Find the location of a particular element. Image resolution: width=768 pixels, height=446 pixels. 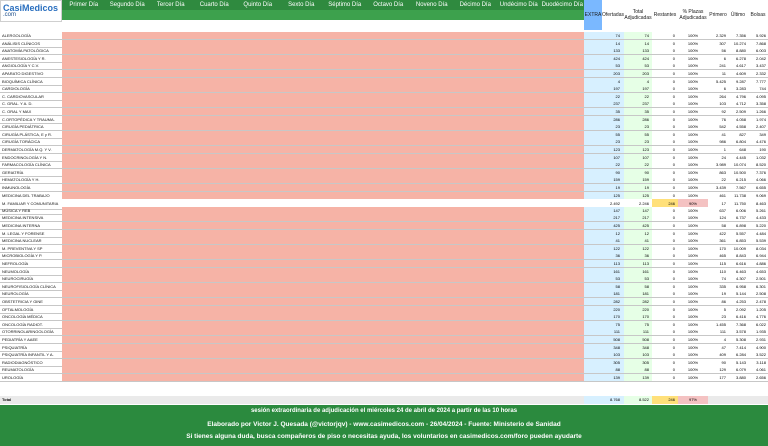

bolsas-value: 4.900 is located at coordinates (758, 347).